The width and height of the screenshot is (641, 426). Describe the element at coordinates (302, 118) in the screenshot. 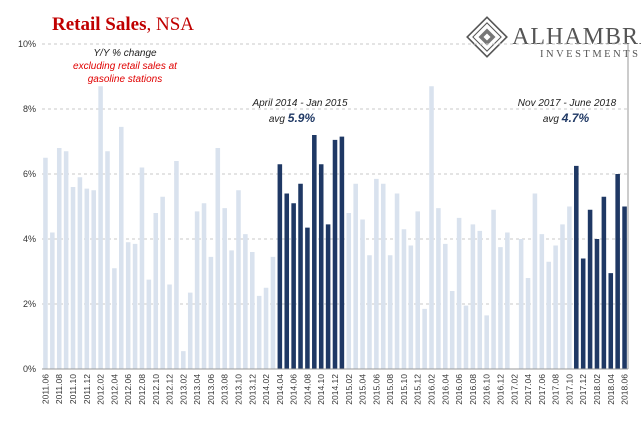

I see `period1-avg-value: 5.9%` at that location.